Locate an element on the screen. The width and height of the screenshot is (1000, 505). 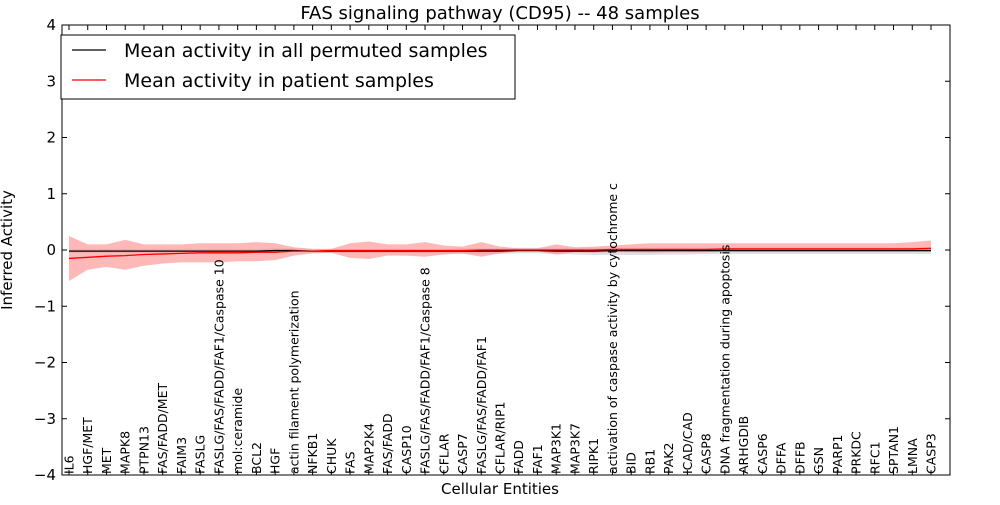
y-tick-label: −2 is located at coordinates (45, 363).